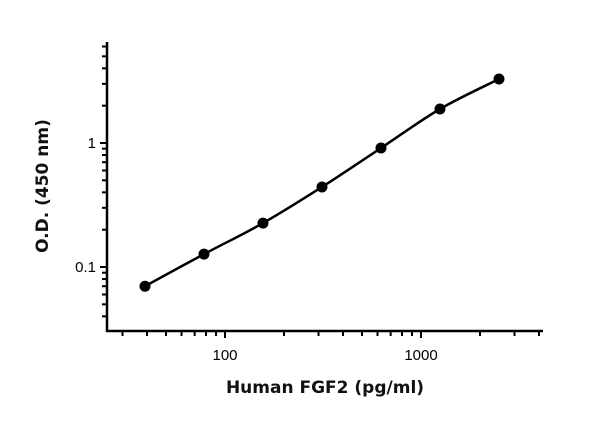 The height and width of the screenshot is (421, 600). Describe the element at coordinates (85, 267) in the screenshot. I see `y-tick-label: 0.1` at that location.